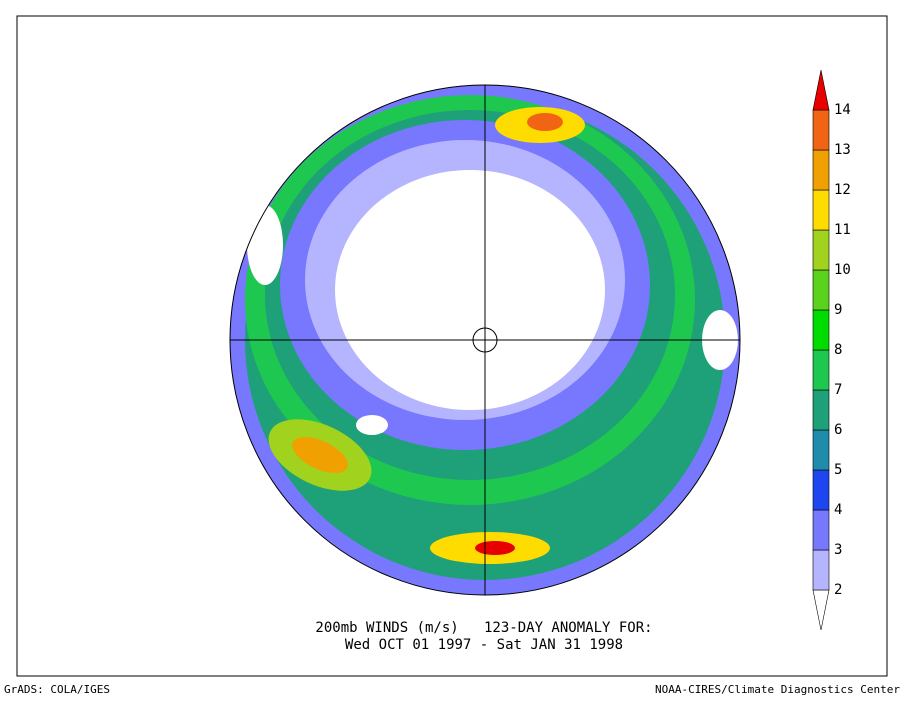 This screenshot has height=703, width=904. I want to click on colorbar-label: 7, so click(838, 390).